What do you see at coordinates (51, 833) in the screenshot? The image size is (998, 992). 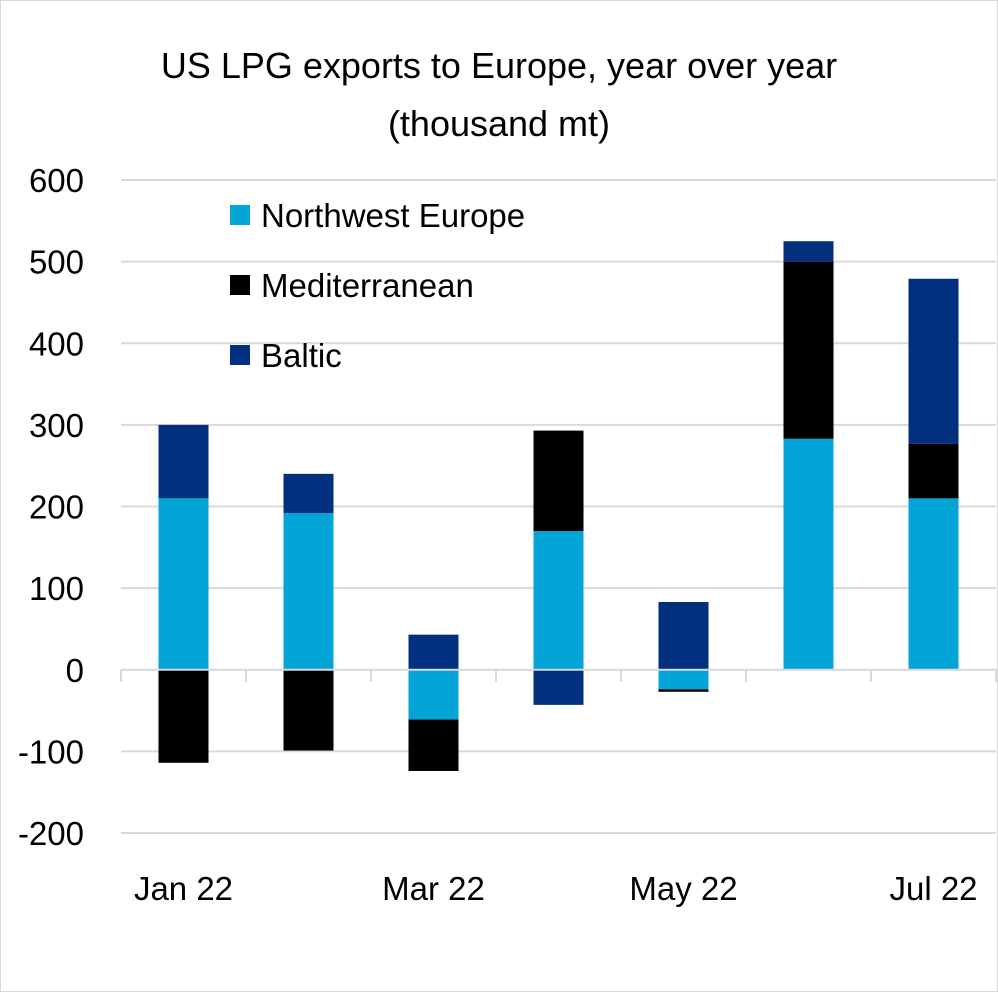 I see `y-tick-label: -200` at bounding box center [51, 833].